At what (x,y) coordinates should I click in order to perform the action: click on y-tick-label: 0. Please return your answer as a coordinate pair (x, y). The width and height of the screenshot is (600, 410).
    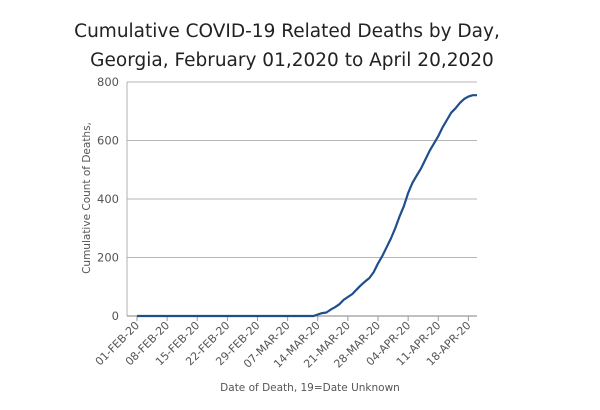
    Looking at the image, I should click on (115, 316).